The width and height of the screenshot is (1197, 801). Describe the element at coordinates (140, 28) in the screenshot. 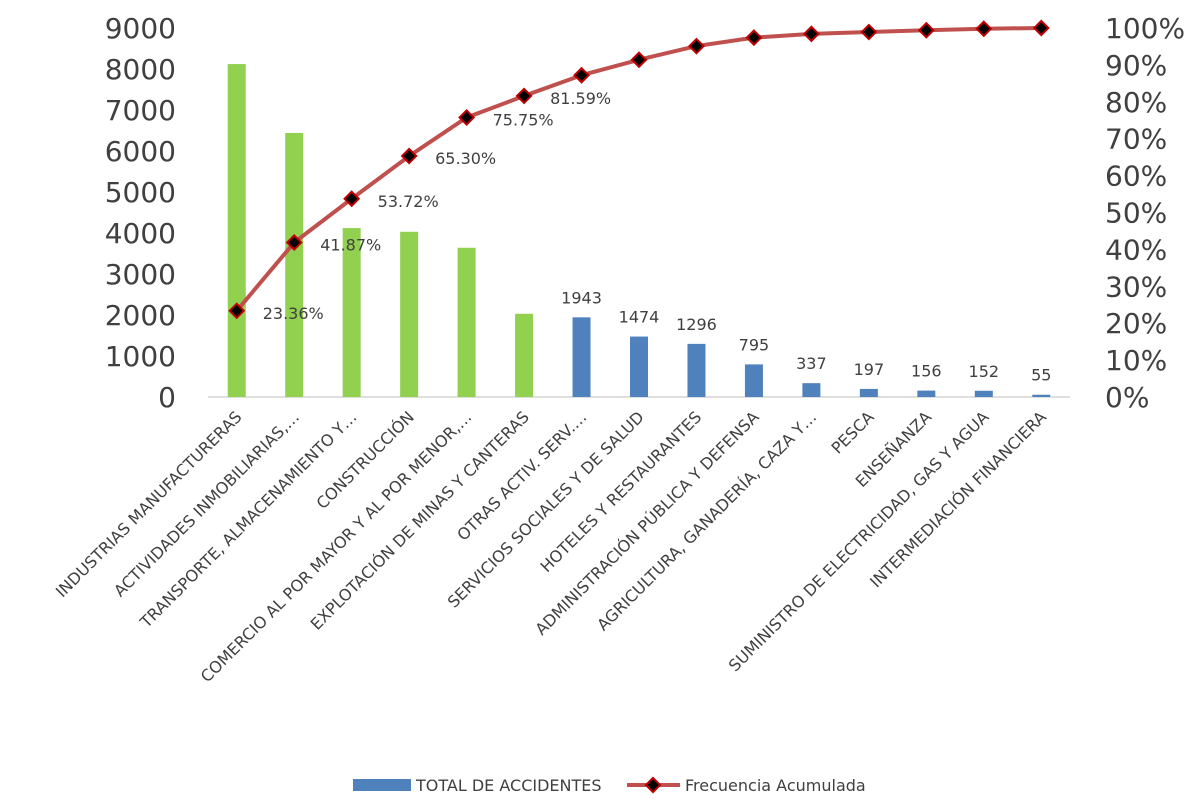

I see `left-tick-label: 9000` at that location.